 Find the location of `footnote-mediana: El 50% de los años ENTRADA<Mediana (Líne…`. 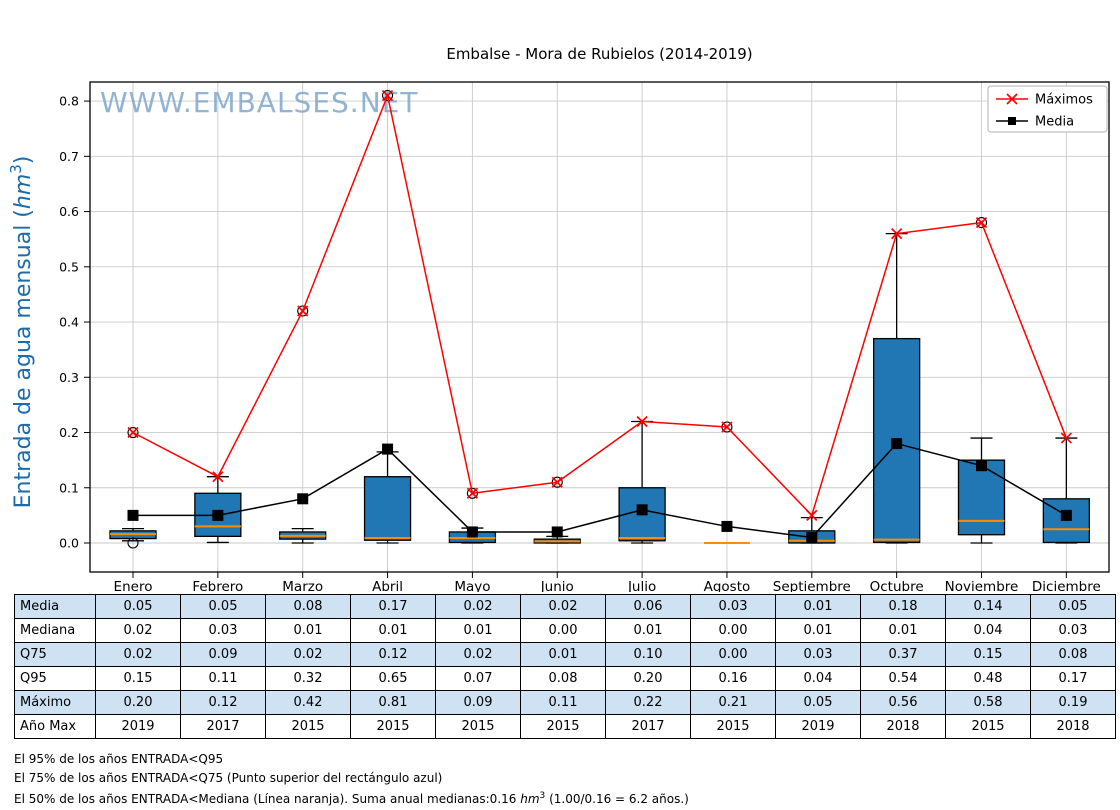

footnote-mediana: El 50% de los años ENTRADA<Mediana (Líne… is located at coordinates (351, 798).